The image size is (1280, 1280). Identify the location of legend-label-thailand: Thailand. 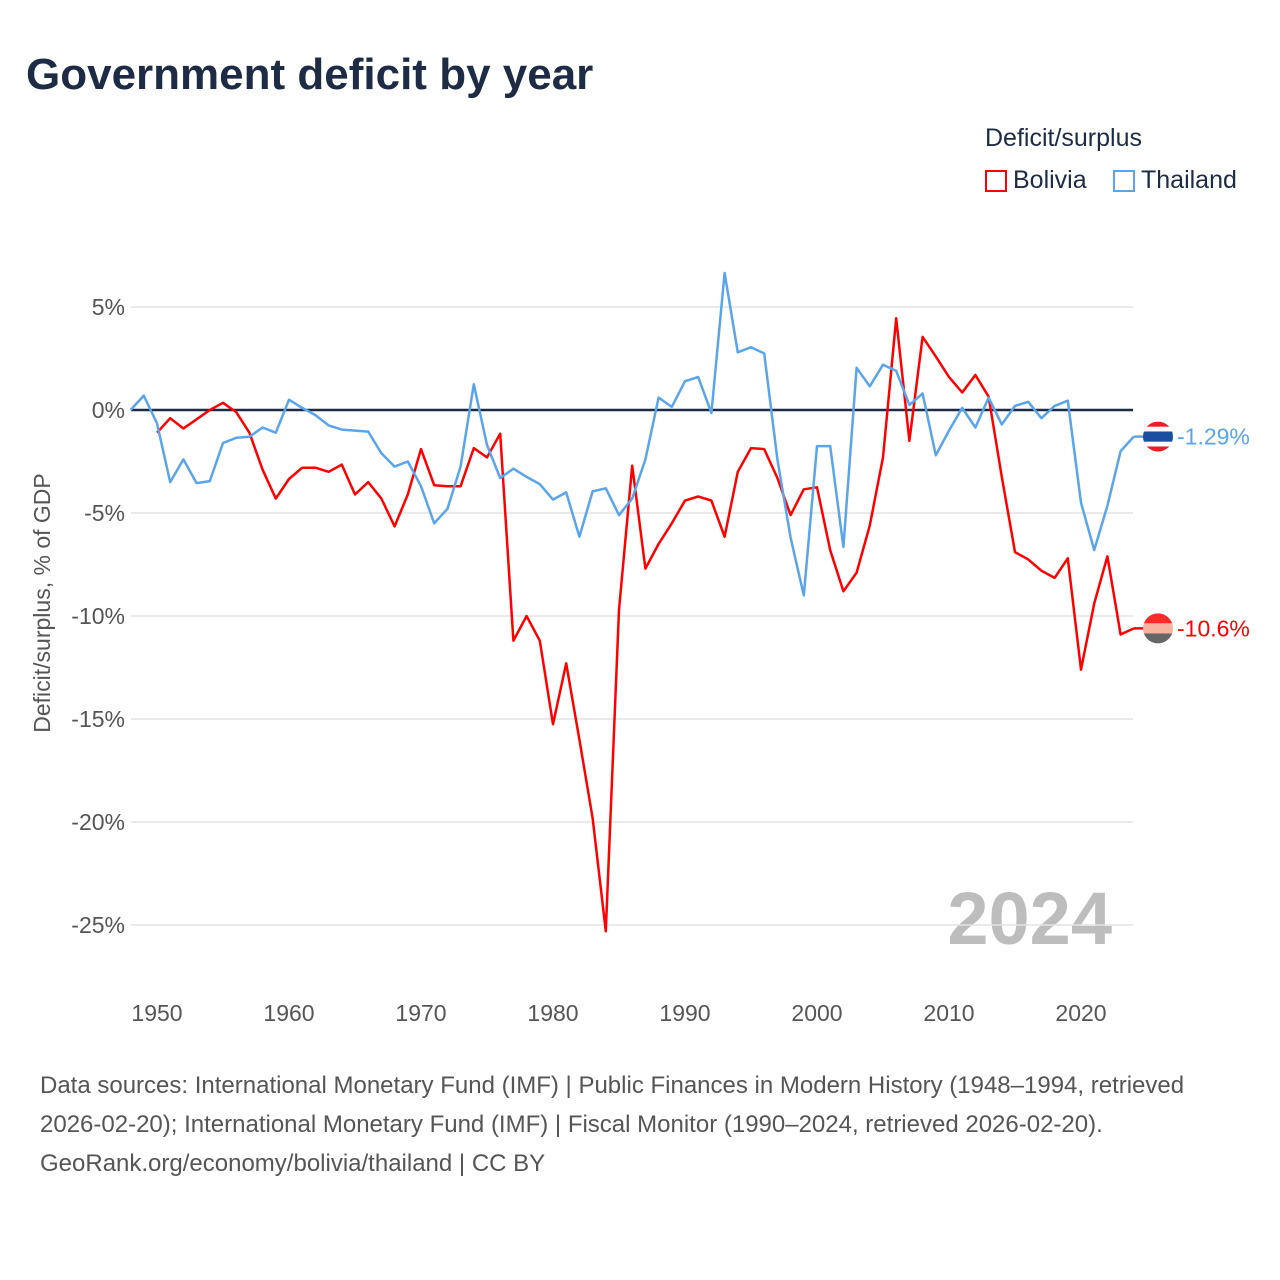
(1189, 180).